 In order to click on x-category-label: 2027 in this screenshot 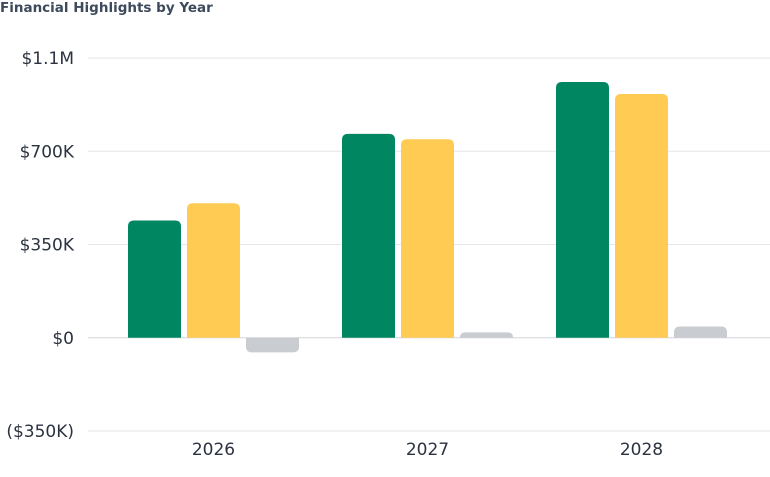, I will do `click(427, 450)`.